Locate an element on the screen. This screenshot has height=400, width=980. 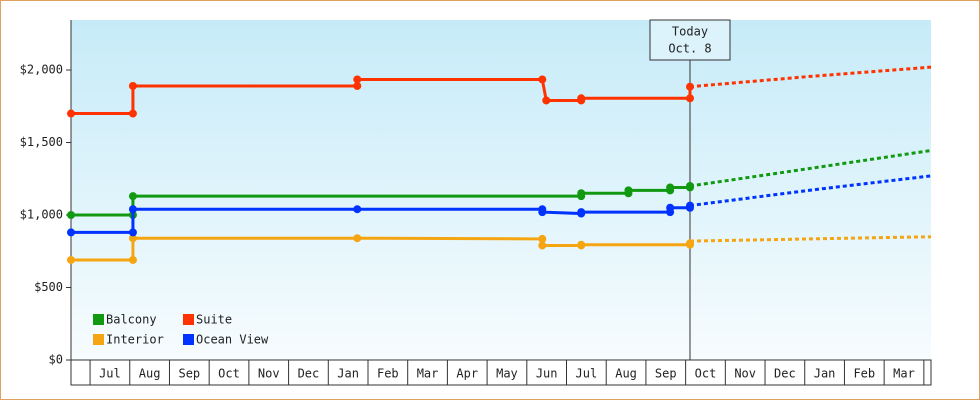
y-tick-label: $0 is located at coordinates (56, 360).